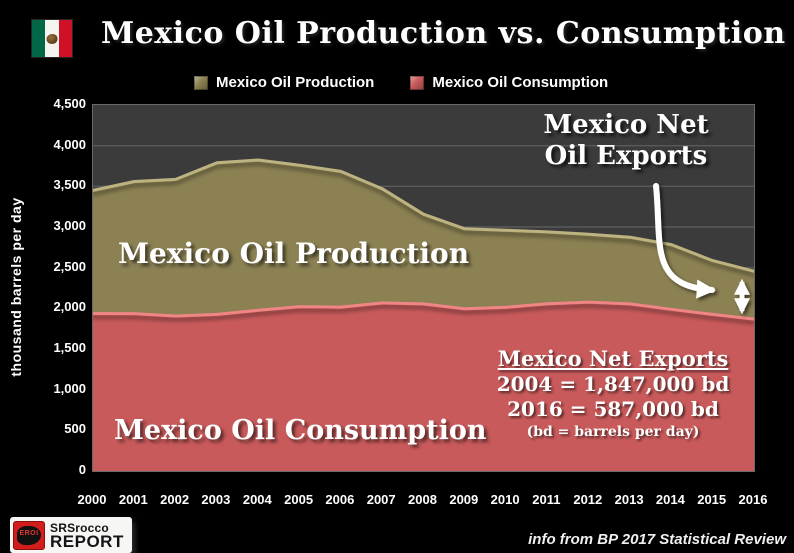  What do you see at coordinates (16, 287) in the screenshot?
I see `y-axis-title: thousand barrels per day` at bounding box center [16, 287].